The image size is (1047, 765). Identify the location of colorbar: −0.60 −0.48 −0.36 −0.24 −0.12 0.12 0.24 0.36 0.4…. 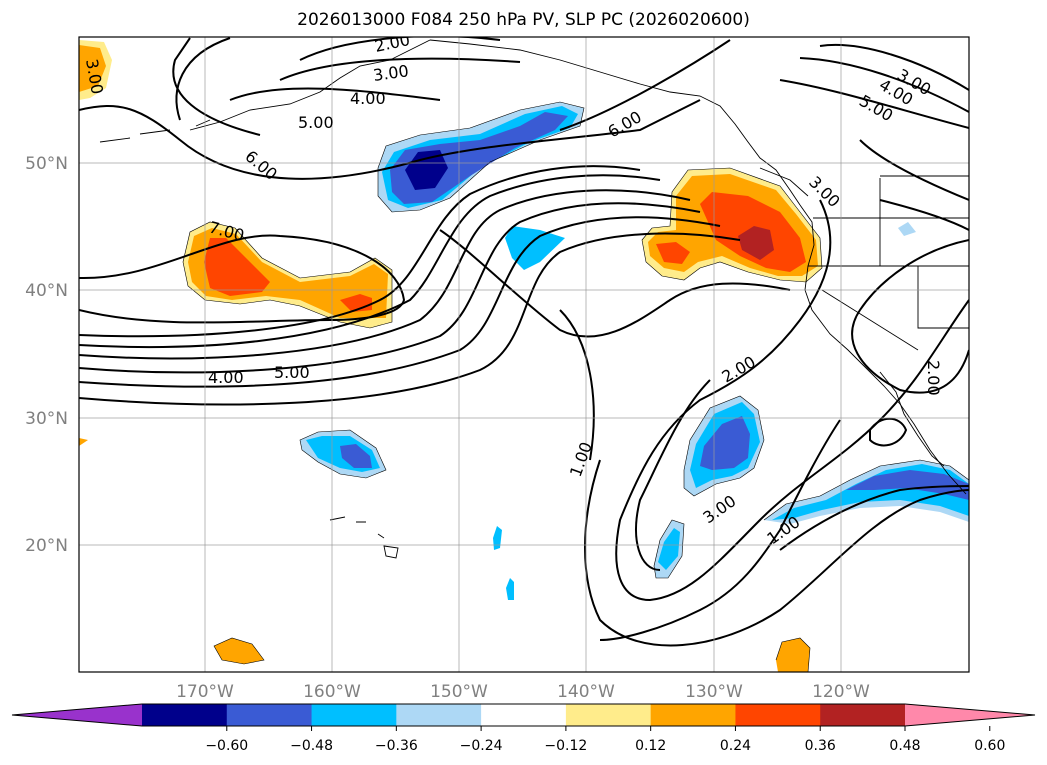
(523, 728).